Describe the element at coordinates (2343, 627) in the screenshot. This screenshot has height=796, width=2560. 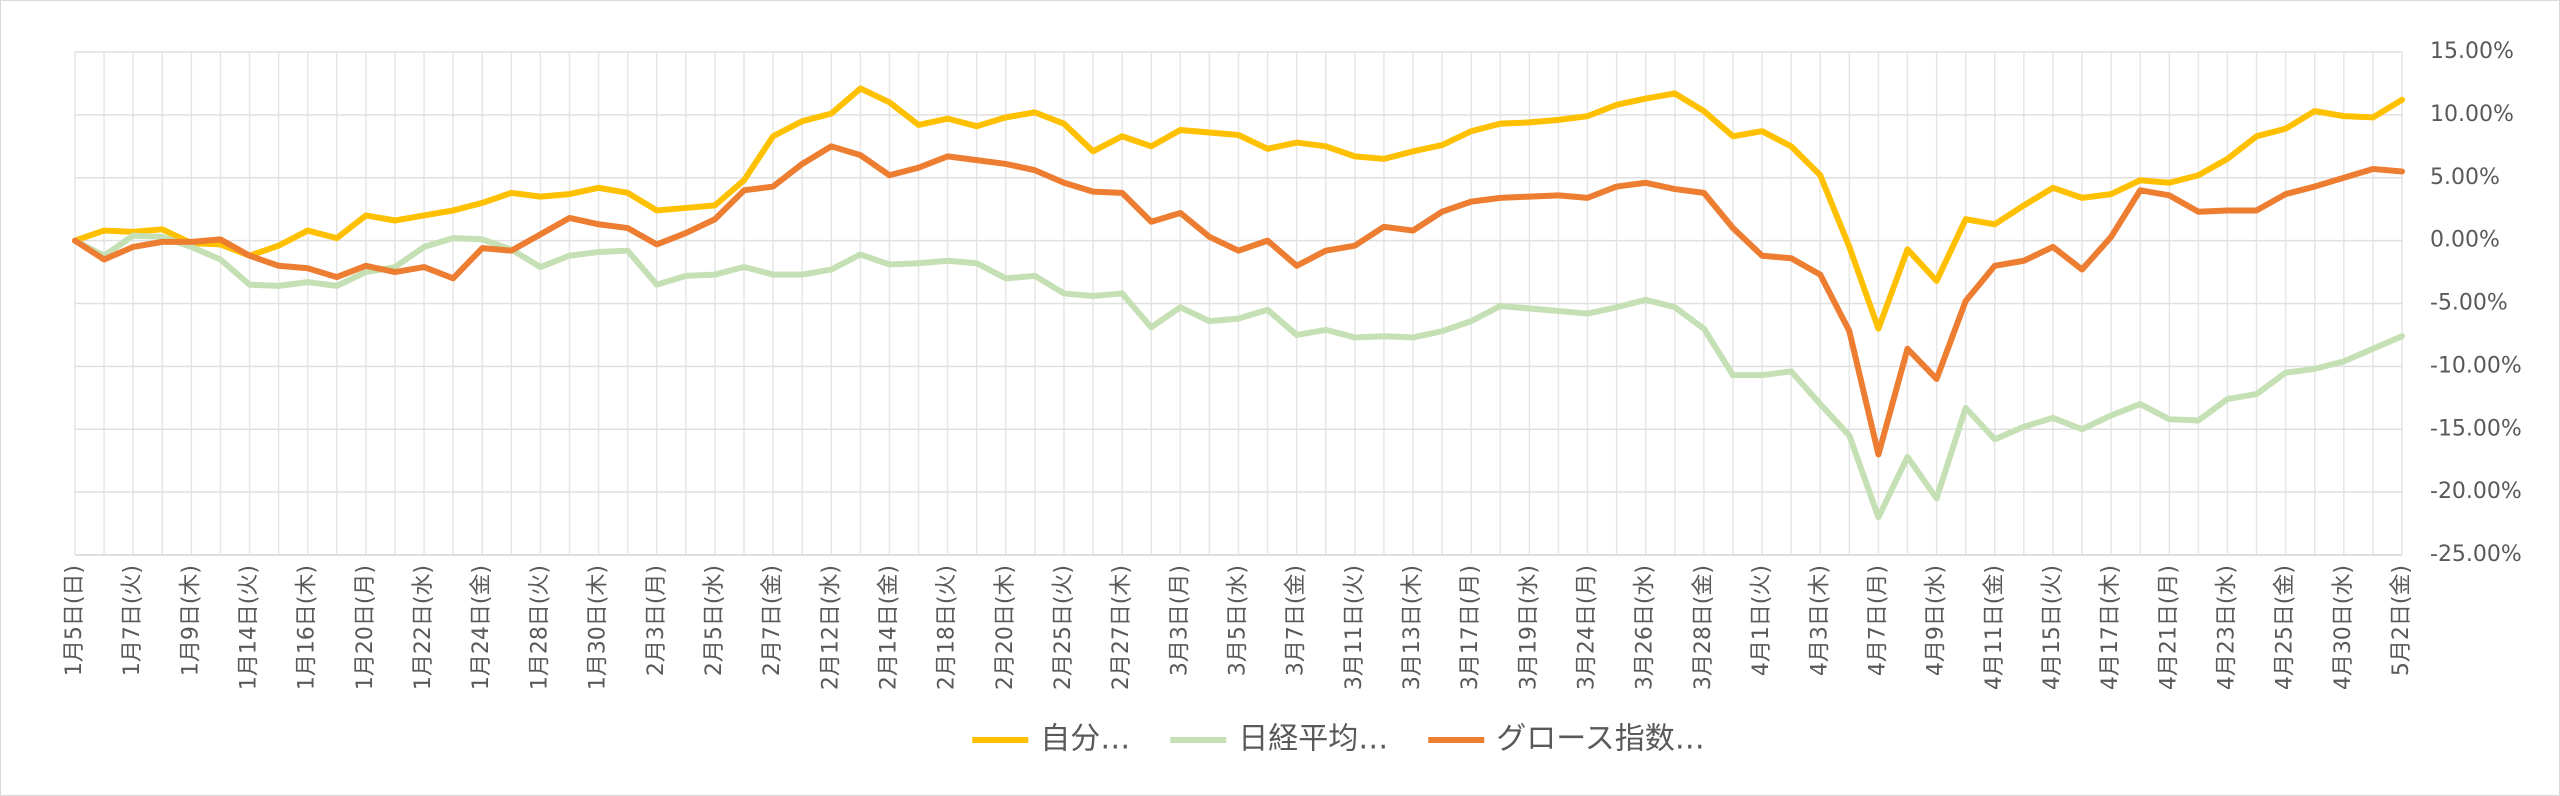
I see `x-tick-label: 4月30日(水)` at that location.